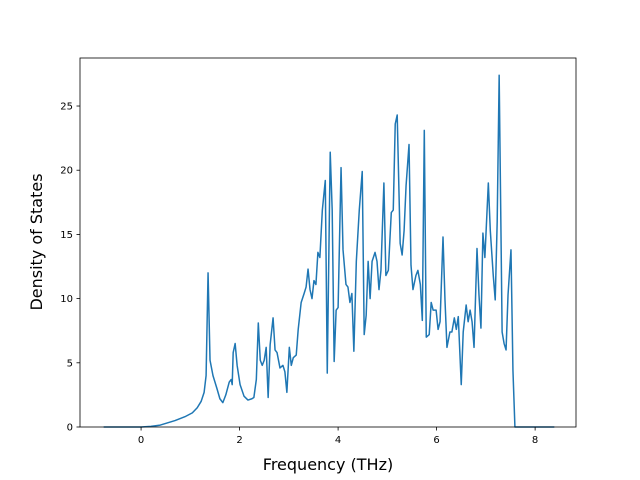  Describe the element at coordinates (239, 440) in the screenshot. I see `x-tick-label: 2` at that location.